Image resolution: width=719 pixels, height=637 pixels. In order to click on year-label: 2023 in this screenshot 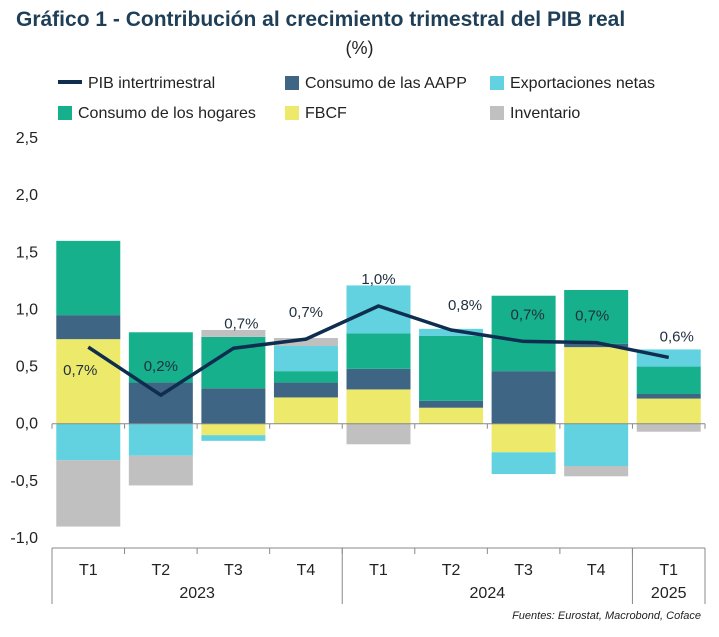, I will do `click(197, 593)`.